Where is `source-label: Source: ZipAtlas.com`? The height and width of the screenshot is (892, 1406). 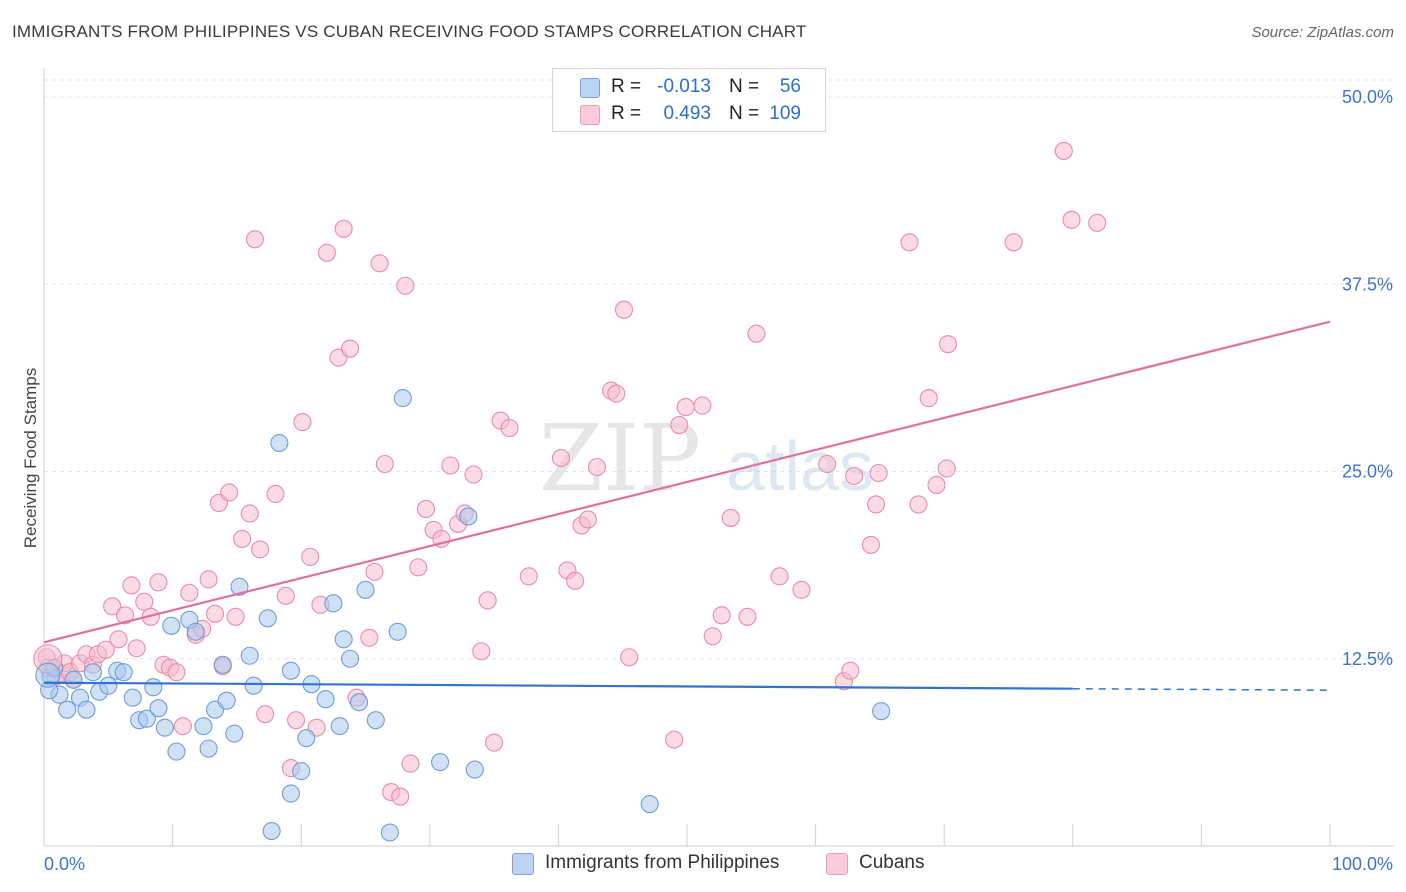 source-label: Source: ZipAtlas.com is located at coordinates (1322, 32).